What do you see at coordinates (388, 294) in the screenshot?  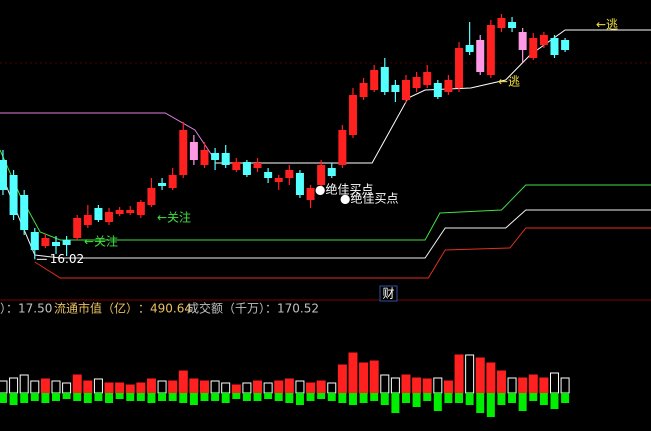 I see `badge: 财` at bounding box center [388, 294].